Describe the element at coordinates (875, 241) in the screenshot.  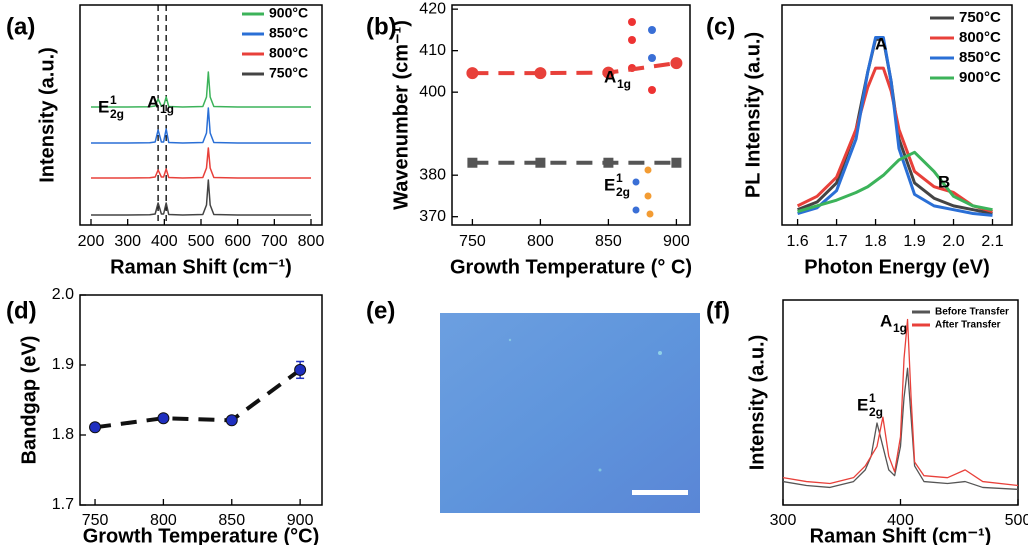
I see `x-tick-label: 1.8` at that location.